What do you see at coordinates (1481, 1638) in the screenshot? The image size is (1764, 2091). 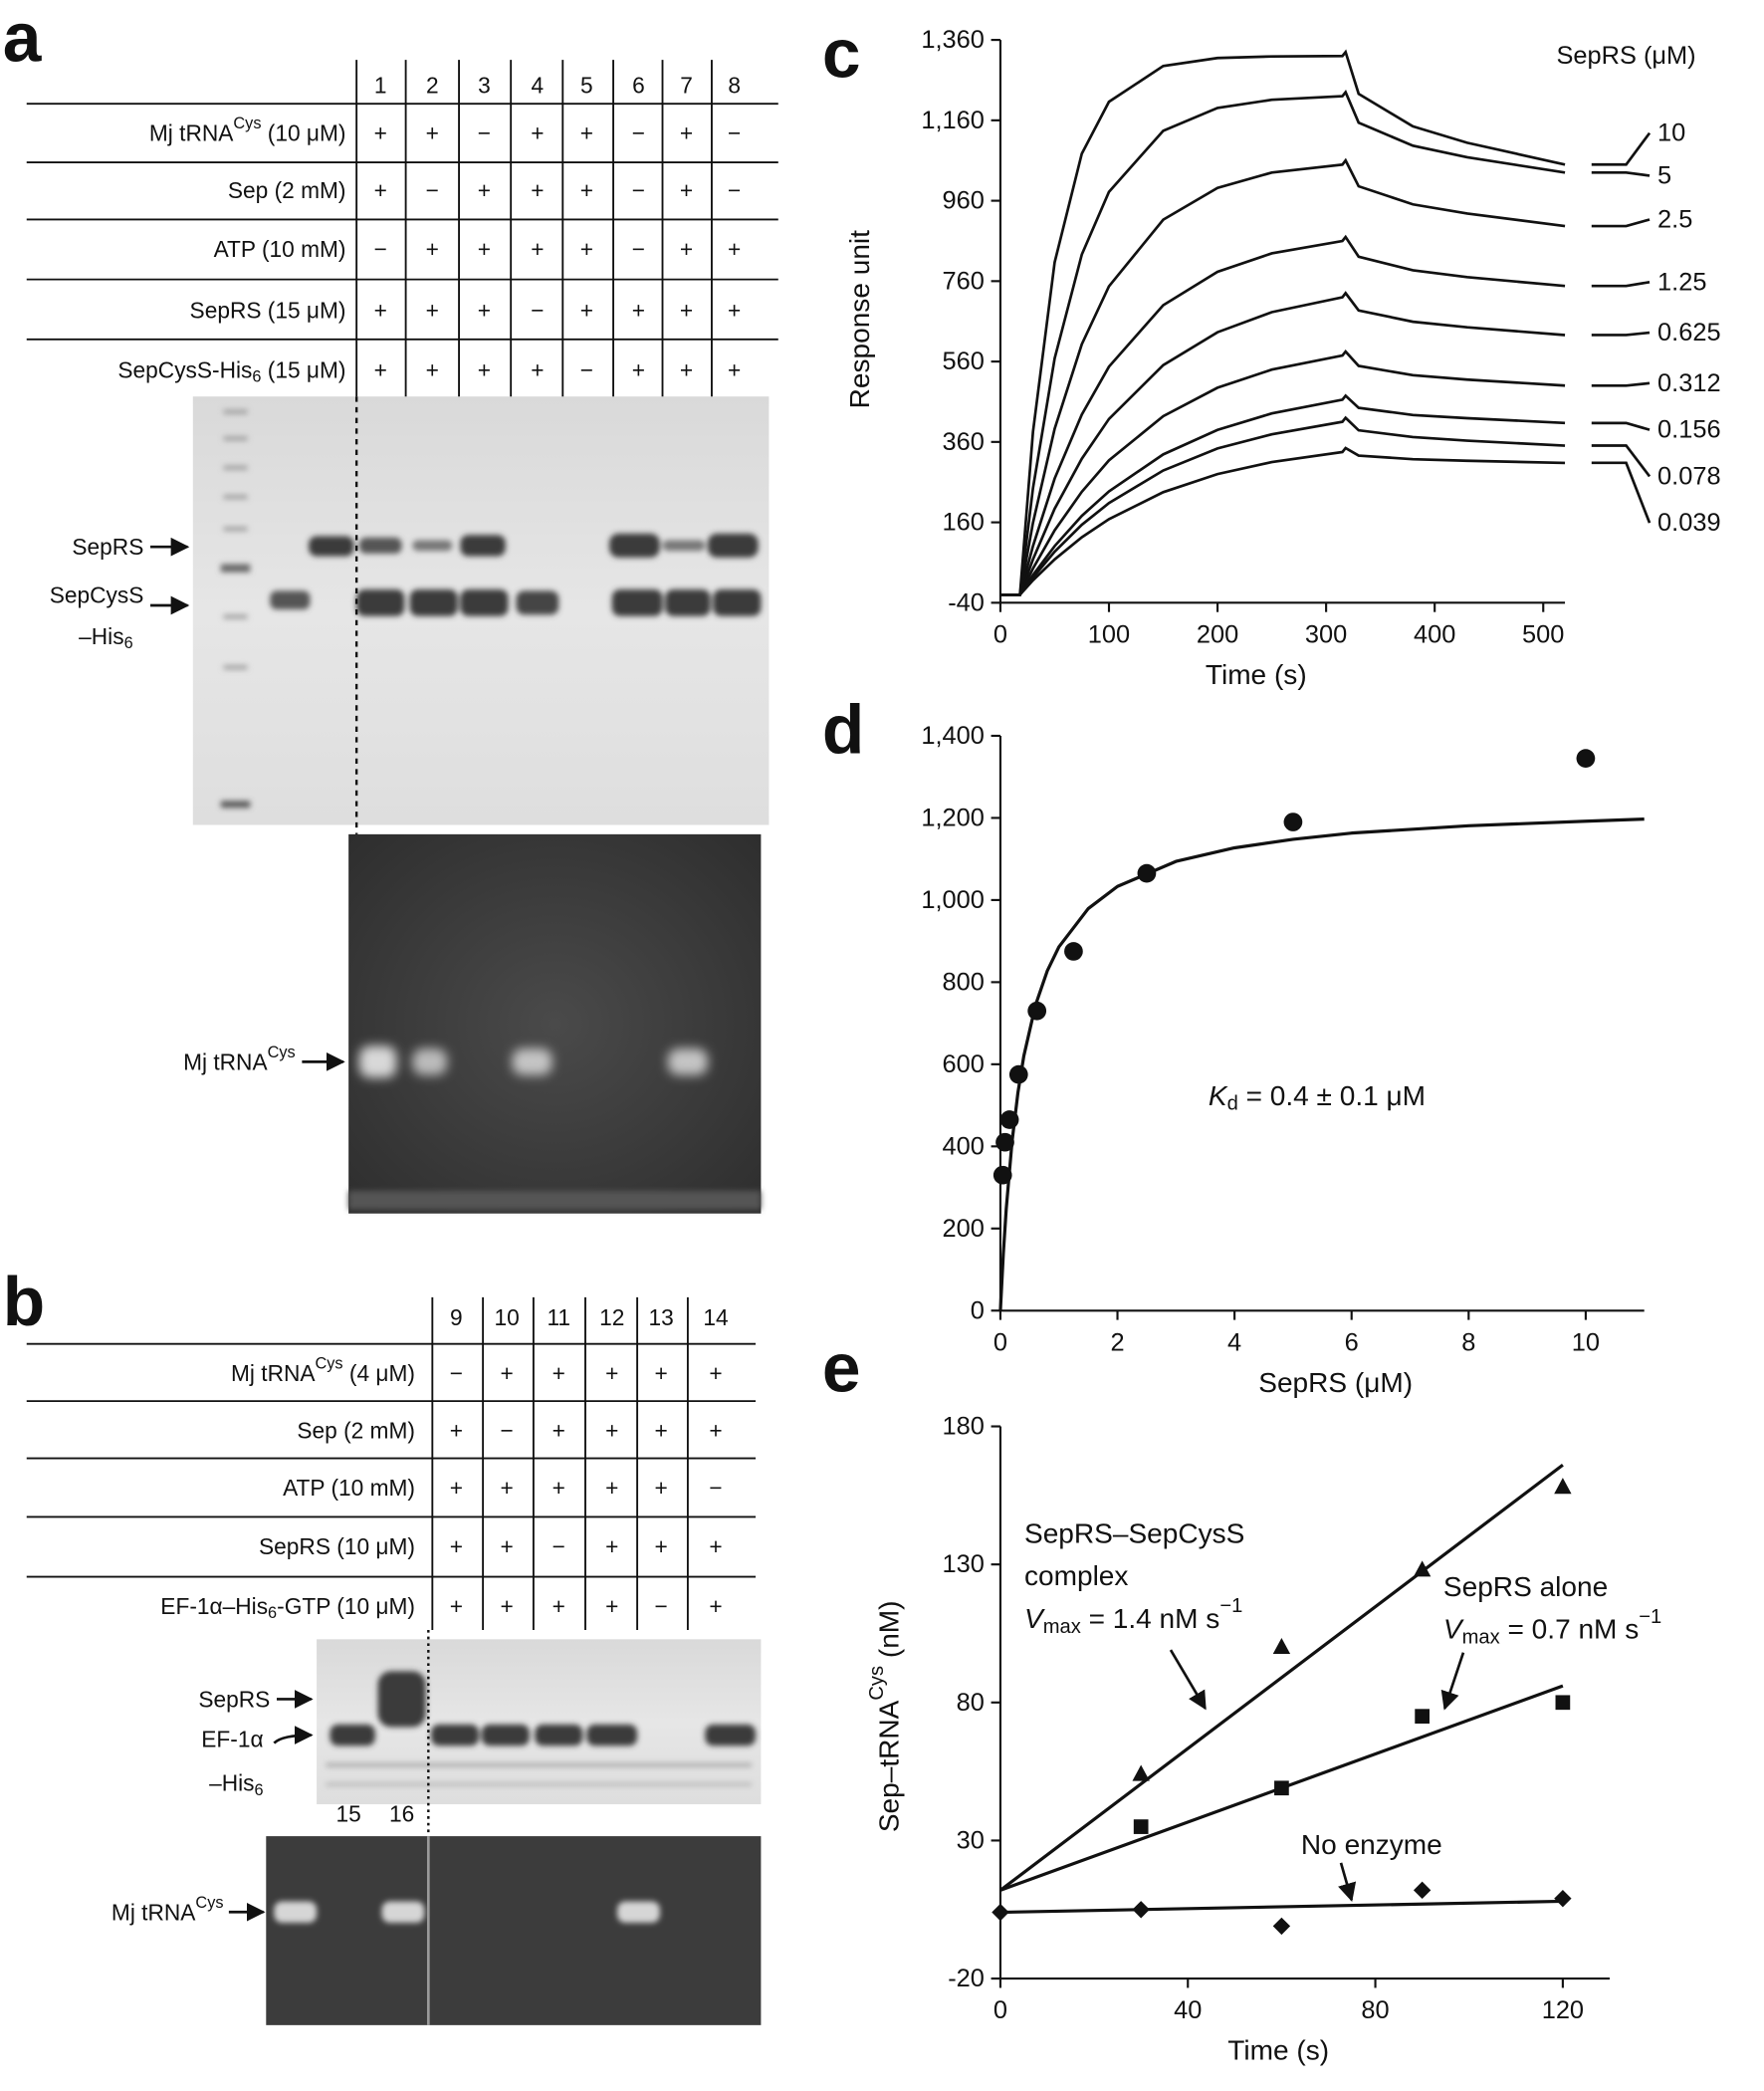 I see `text-run: max` at bounding box center [1481, 1638].